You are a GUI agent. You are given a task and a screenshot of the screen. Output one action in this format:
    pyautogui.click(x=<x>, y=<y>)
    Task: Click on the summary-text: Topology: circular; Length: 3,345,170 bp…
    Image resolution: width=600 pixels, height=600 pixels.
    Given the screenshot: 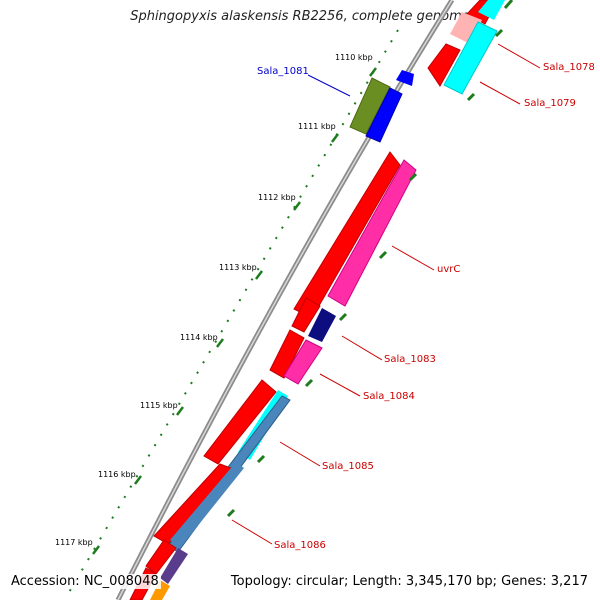 What is the action you would take?
    pyautogui.click(x=409, y=581)
    